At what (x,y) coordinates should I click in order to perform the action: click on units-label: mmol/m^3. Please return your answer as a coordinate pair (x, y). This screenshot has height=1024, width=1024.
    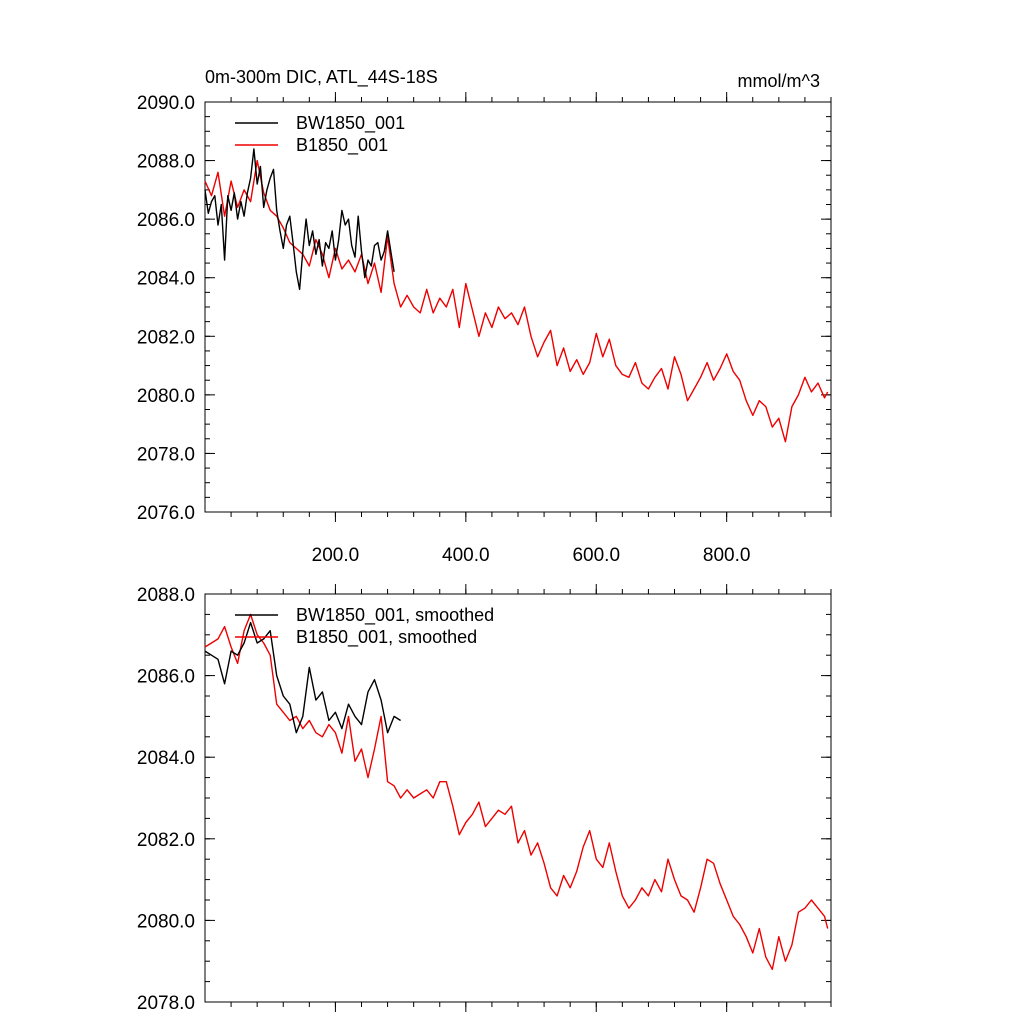
    Looking at the image, I should click on (779, 81).